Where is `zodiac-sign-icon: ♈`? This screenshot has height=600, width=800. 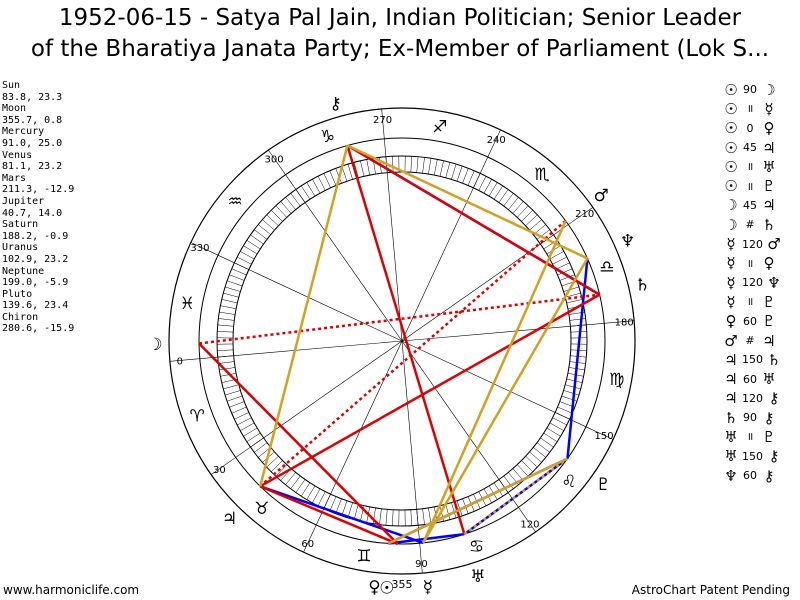
zodiac-sign-icon: ♈ is located at coordinates (197, 417).